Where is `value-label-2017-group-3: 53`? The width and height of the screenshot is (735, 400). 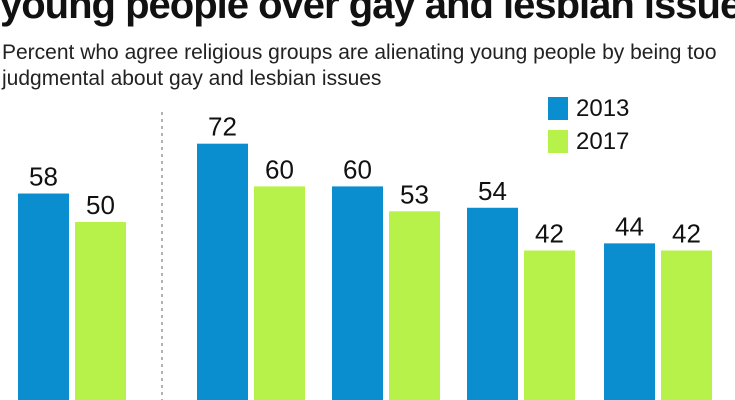 value-label-2017-group-3: 53 is located at coordinates (414, 194).